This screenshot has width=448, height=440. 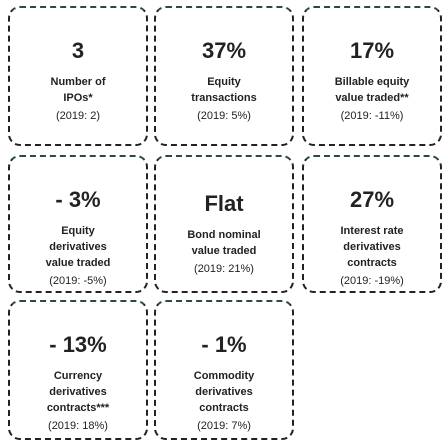 I want to click on label-line: Currency, so click(x=78, y=376).